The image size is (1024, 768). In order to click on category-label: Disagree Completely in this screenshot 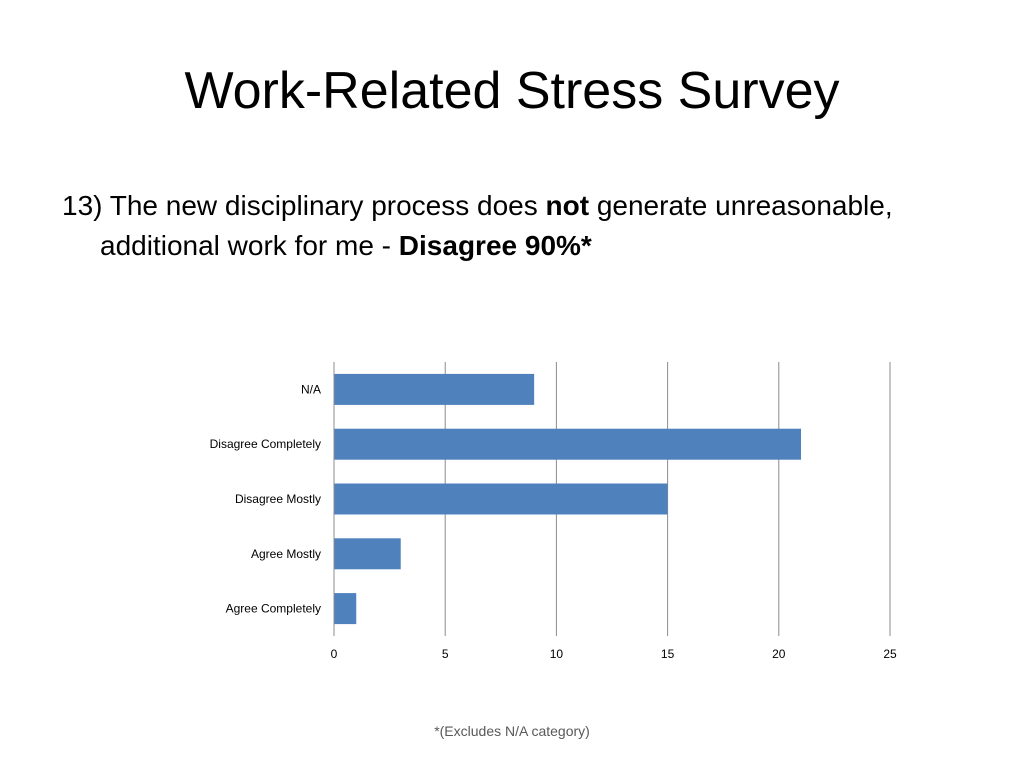, I will do `click(265, 444)`.